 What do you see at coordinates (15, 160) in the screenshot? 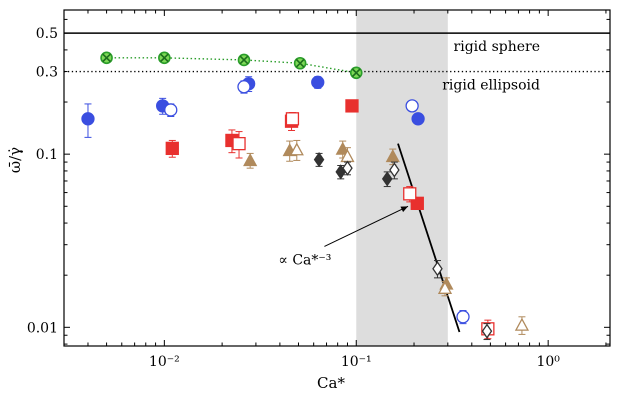
I see `y-axis-label: ω̄/γ̇` at bounding box center [15, 160].